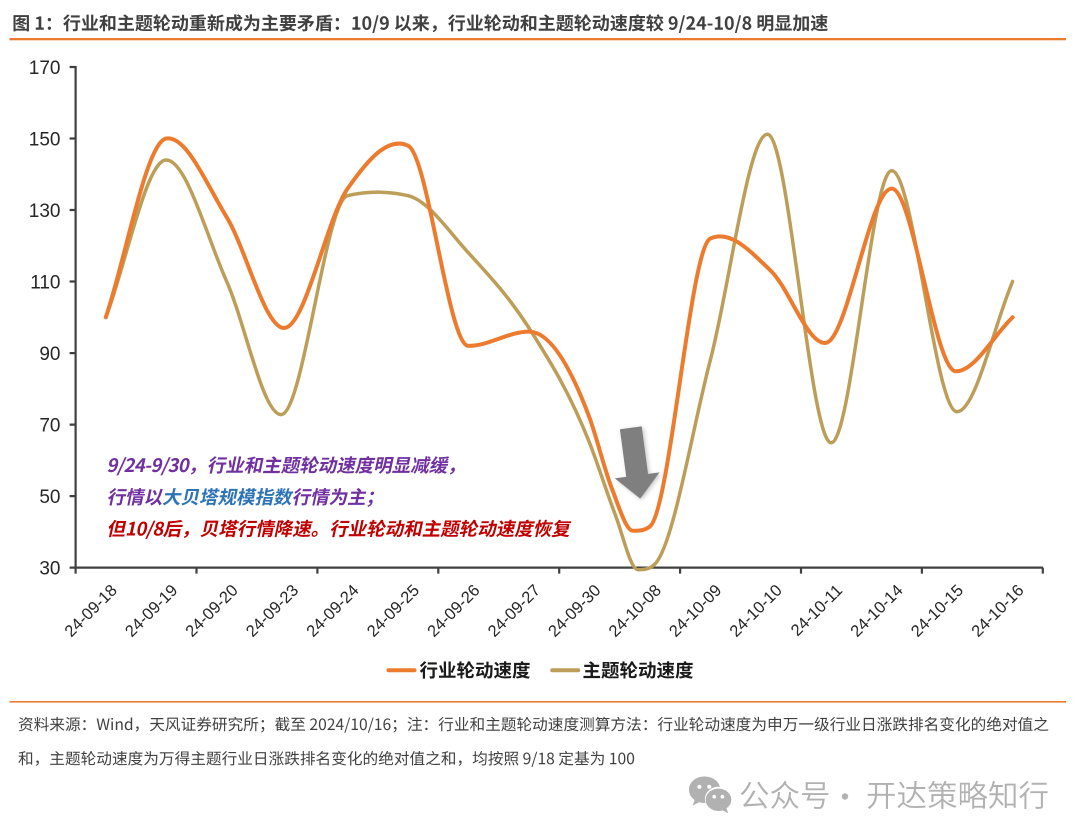 This screenshot has width=1080, height=839. Describe the element at coordinates (49, 568) in the screenshot. I see `svg-text: 30` at that location.